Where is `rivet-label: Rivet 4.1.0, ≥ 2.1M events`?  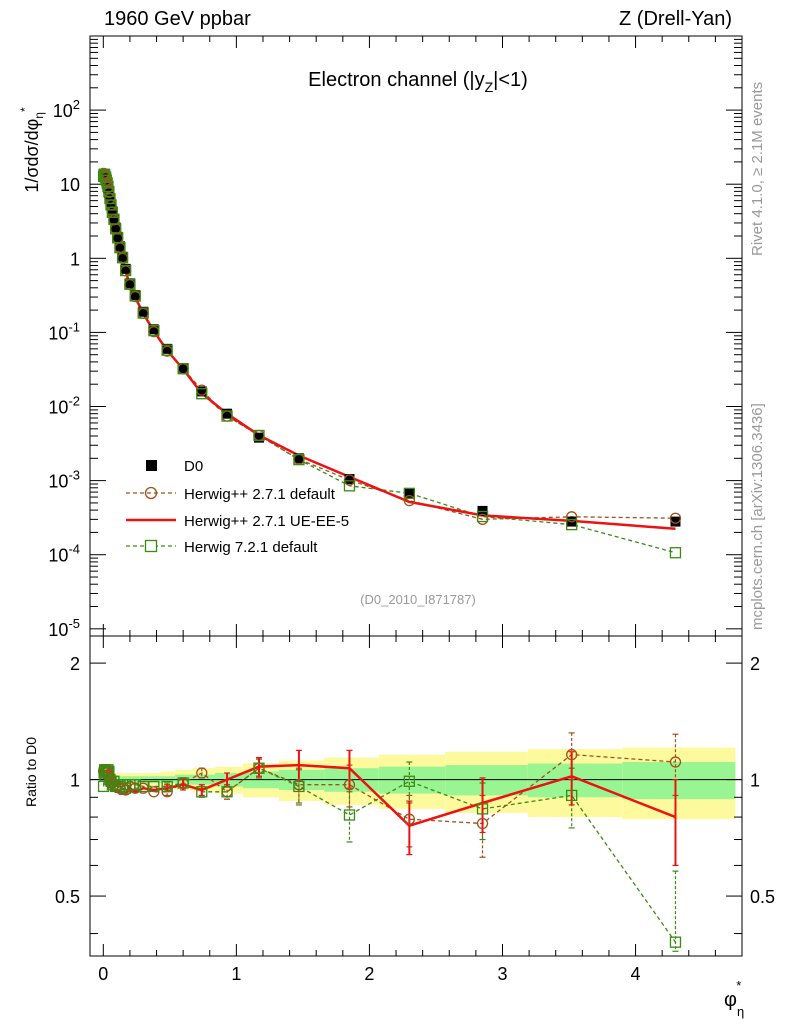
rivet-label: Rivet 4.1.0, ≥ 2.1M events is located at coordinates (757, 169).